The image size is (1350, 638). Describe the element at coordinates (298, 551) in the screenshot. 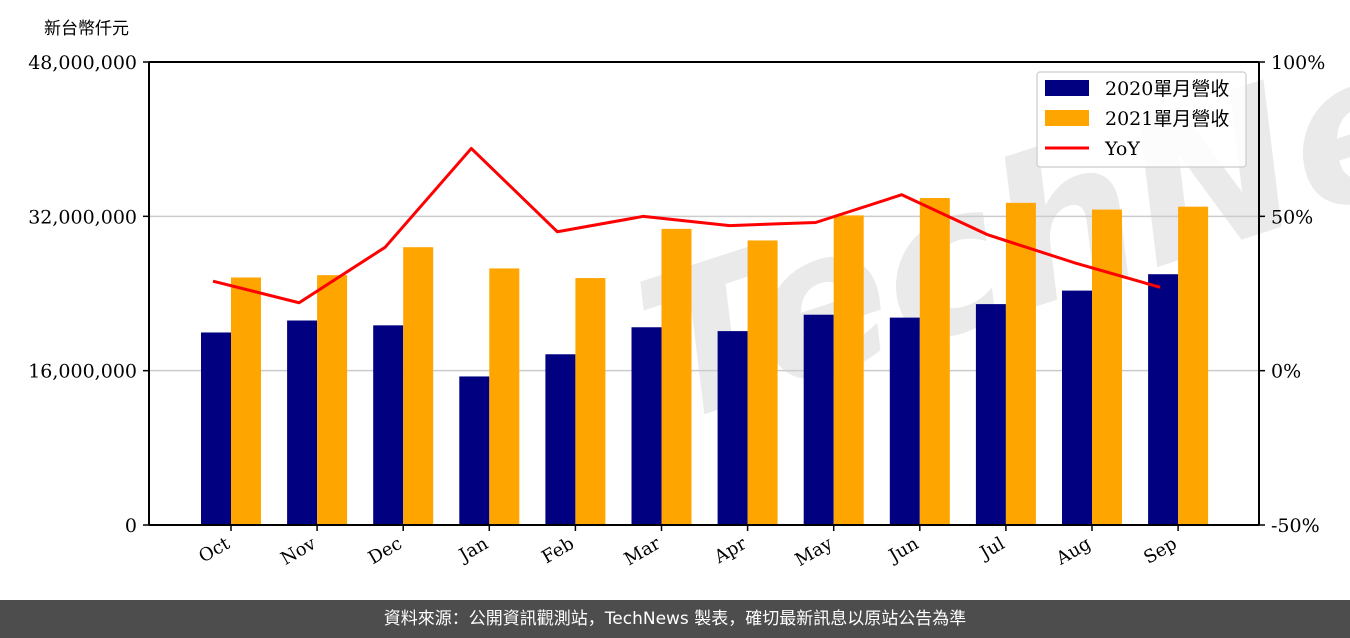

I see `x-tick-label: Nov` at that location.